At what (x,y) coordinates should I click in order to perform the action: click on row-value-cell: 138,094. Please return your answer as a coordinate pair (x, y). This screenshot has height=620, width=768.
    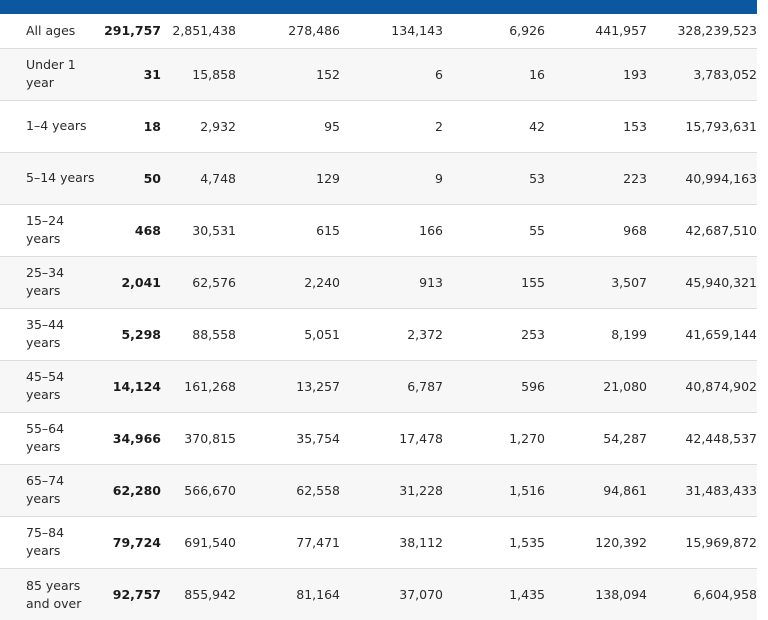
    Looking at the image, I should click on (596, 594).